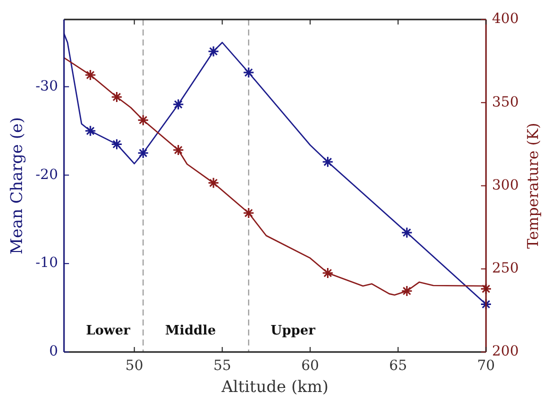 The height and width of the screenshot is (400, 543). What do you see at coordinates (505, 268) in the screenshot?
I see `y2-tick-label: 250` at bounding box center [505, 268].